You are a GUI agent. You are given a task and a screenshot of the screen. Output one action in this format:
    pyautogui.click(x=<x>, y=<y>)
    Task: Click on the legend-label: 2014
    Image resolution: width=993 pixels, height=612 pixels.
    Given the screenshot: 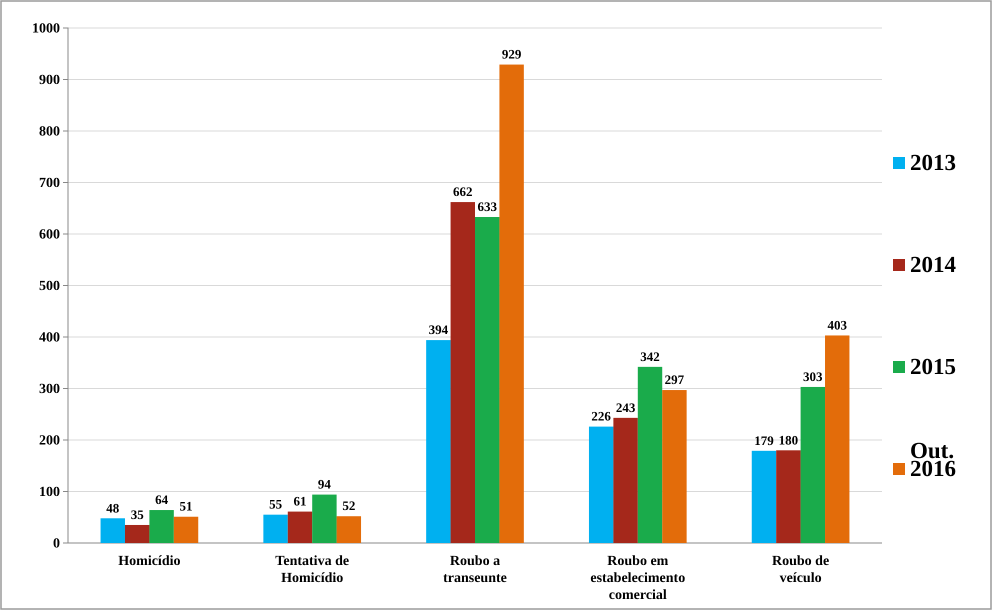 What is the action you would take?
    pyautogui.click(x=933, y=264)
    